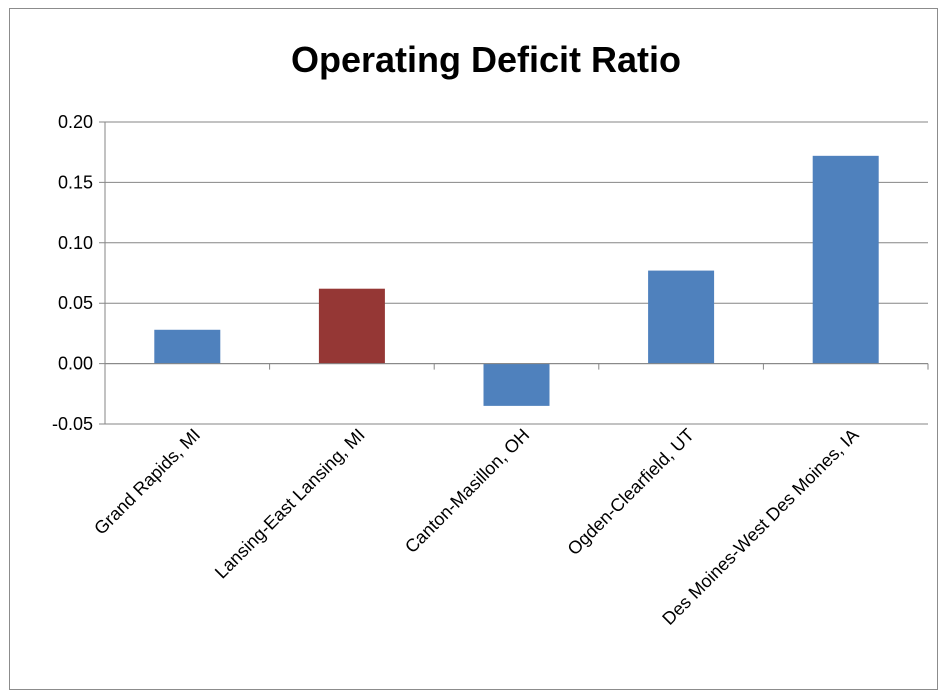  What do you see at coordinates (467, 491) in the screenshot?
I see `x-category-label: Canton-Masillon, OH` at bounding box center [467, 491].